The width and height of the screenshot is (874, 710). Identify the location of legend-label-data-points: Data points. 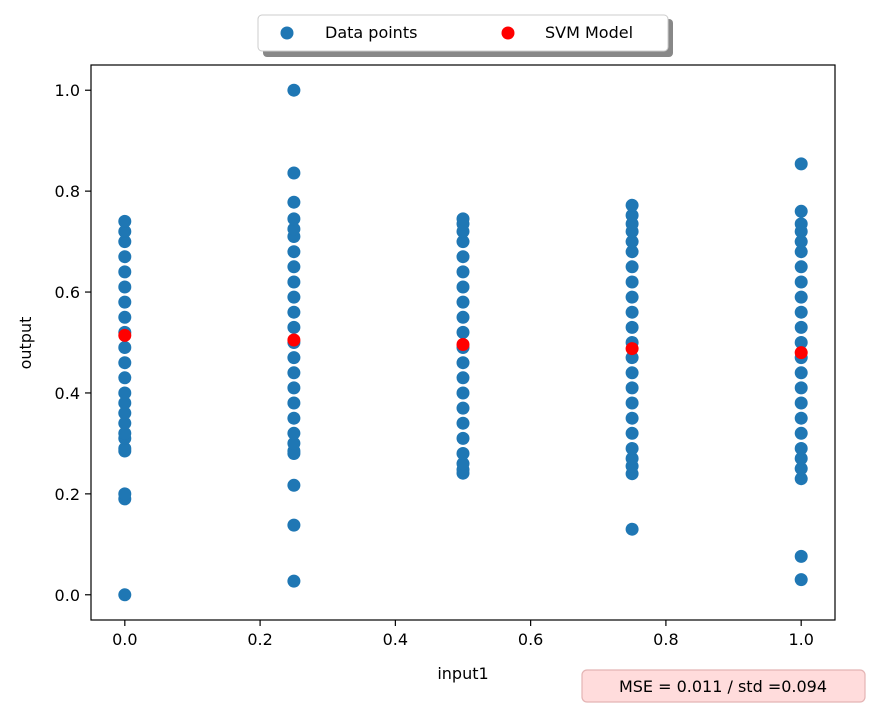
(371, 32).